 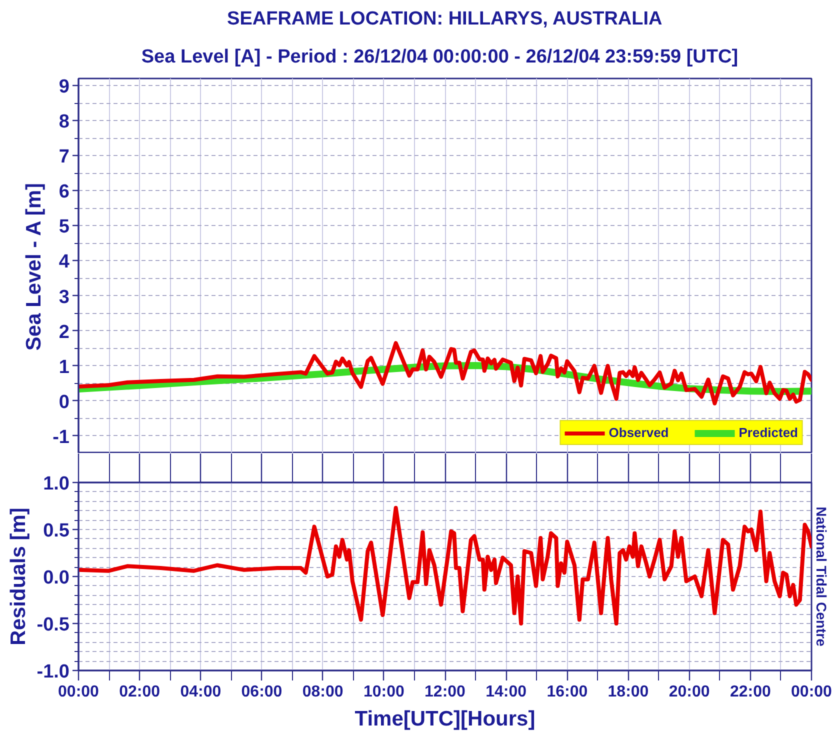 I want to click on y-tick-label: 5, so click(x=64, y=227).